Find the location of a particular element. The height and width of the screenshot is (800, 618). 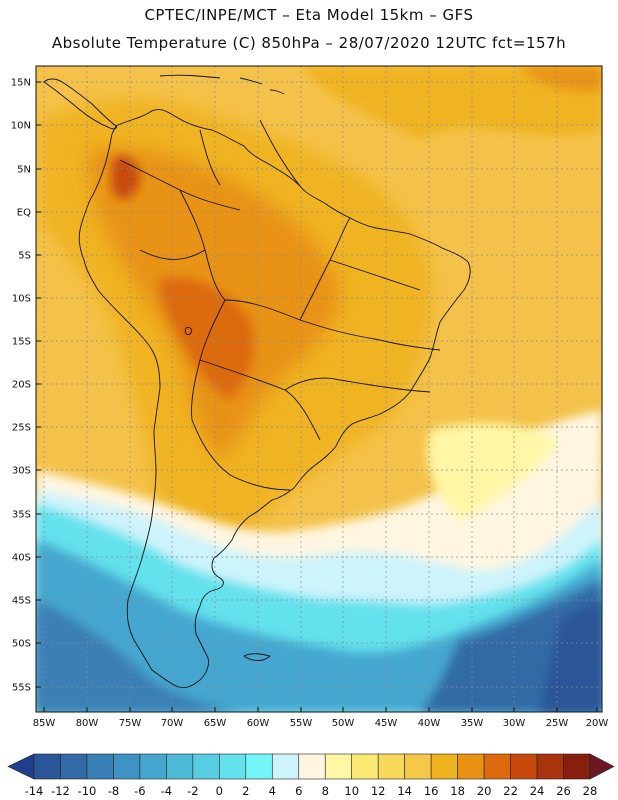

colorbar-arrow-high is located at coordinates (602, 766).